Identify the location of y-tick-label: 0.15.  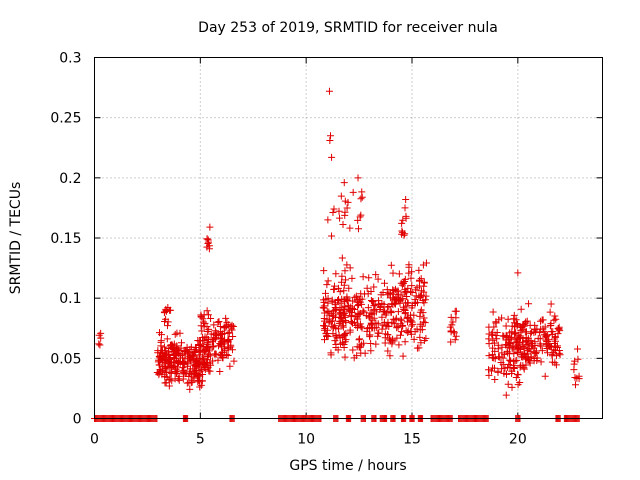
(65, 239).